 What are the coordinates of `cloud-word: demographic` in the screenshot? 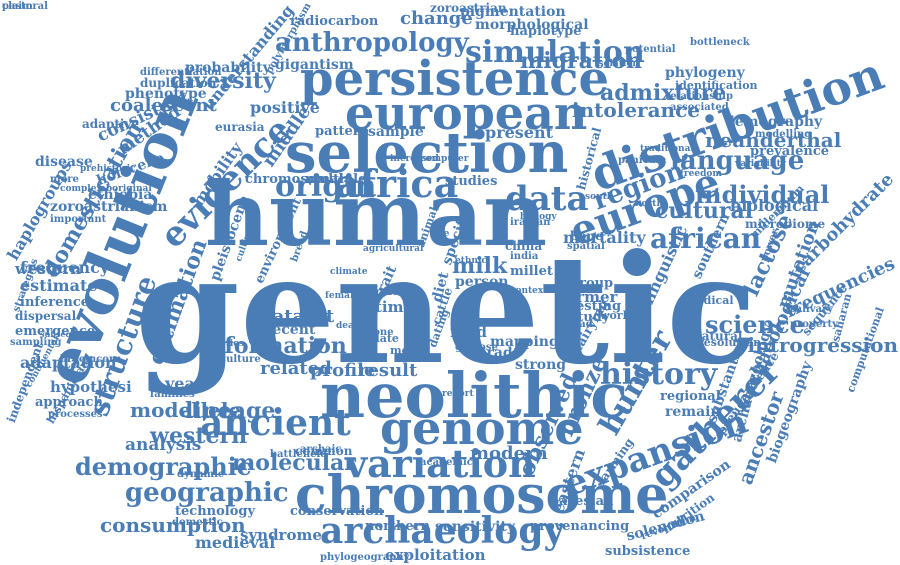 It's located at (163, 466).